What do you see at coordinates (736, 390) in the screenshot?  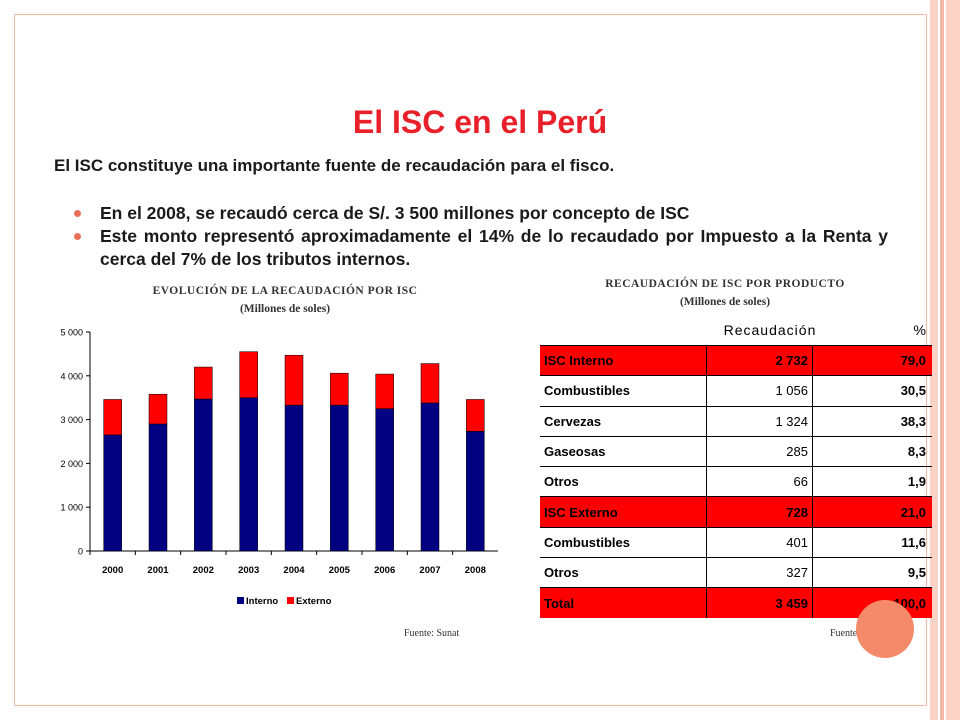 I see `table-row: Combustibles 1 056 30,5` at bounding box center [736, 390].